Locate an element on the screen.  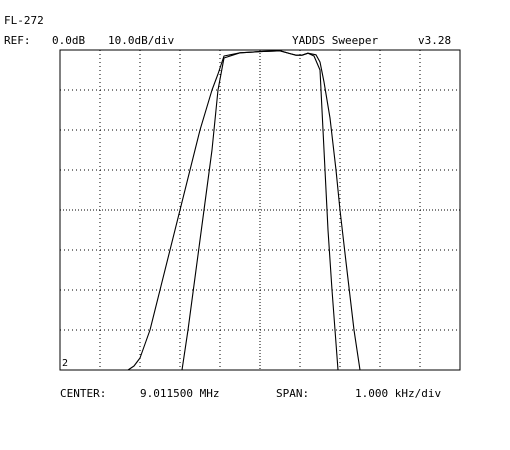
filter-id: FL-272 is located at coordinates (24, 20).